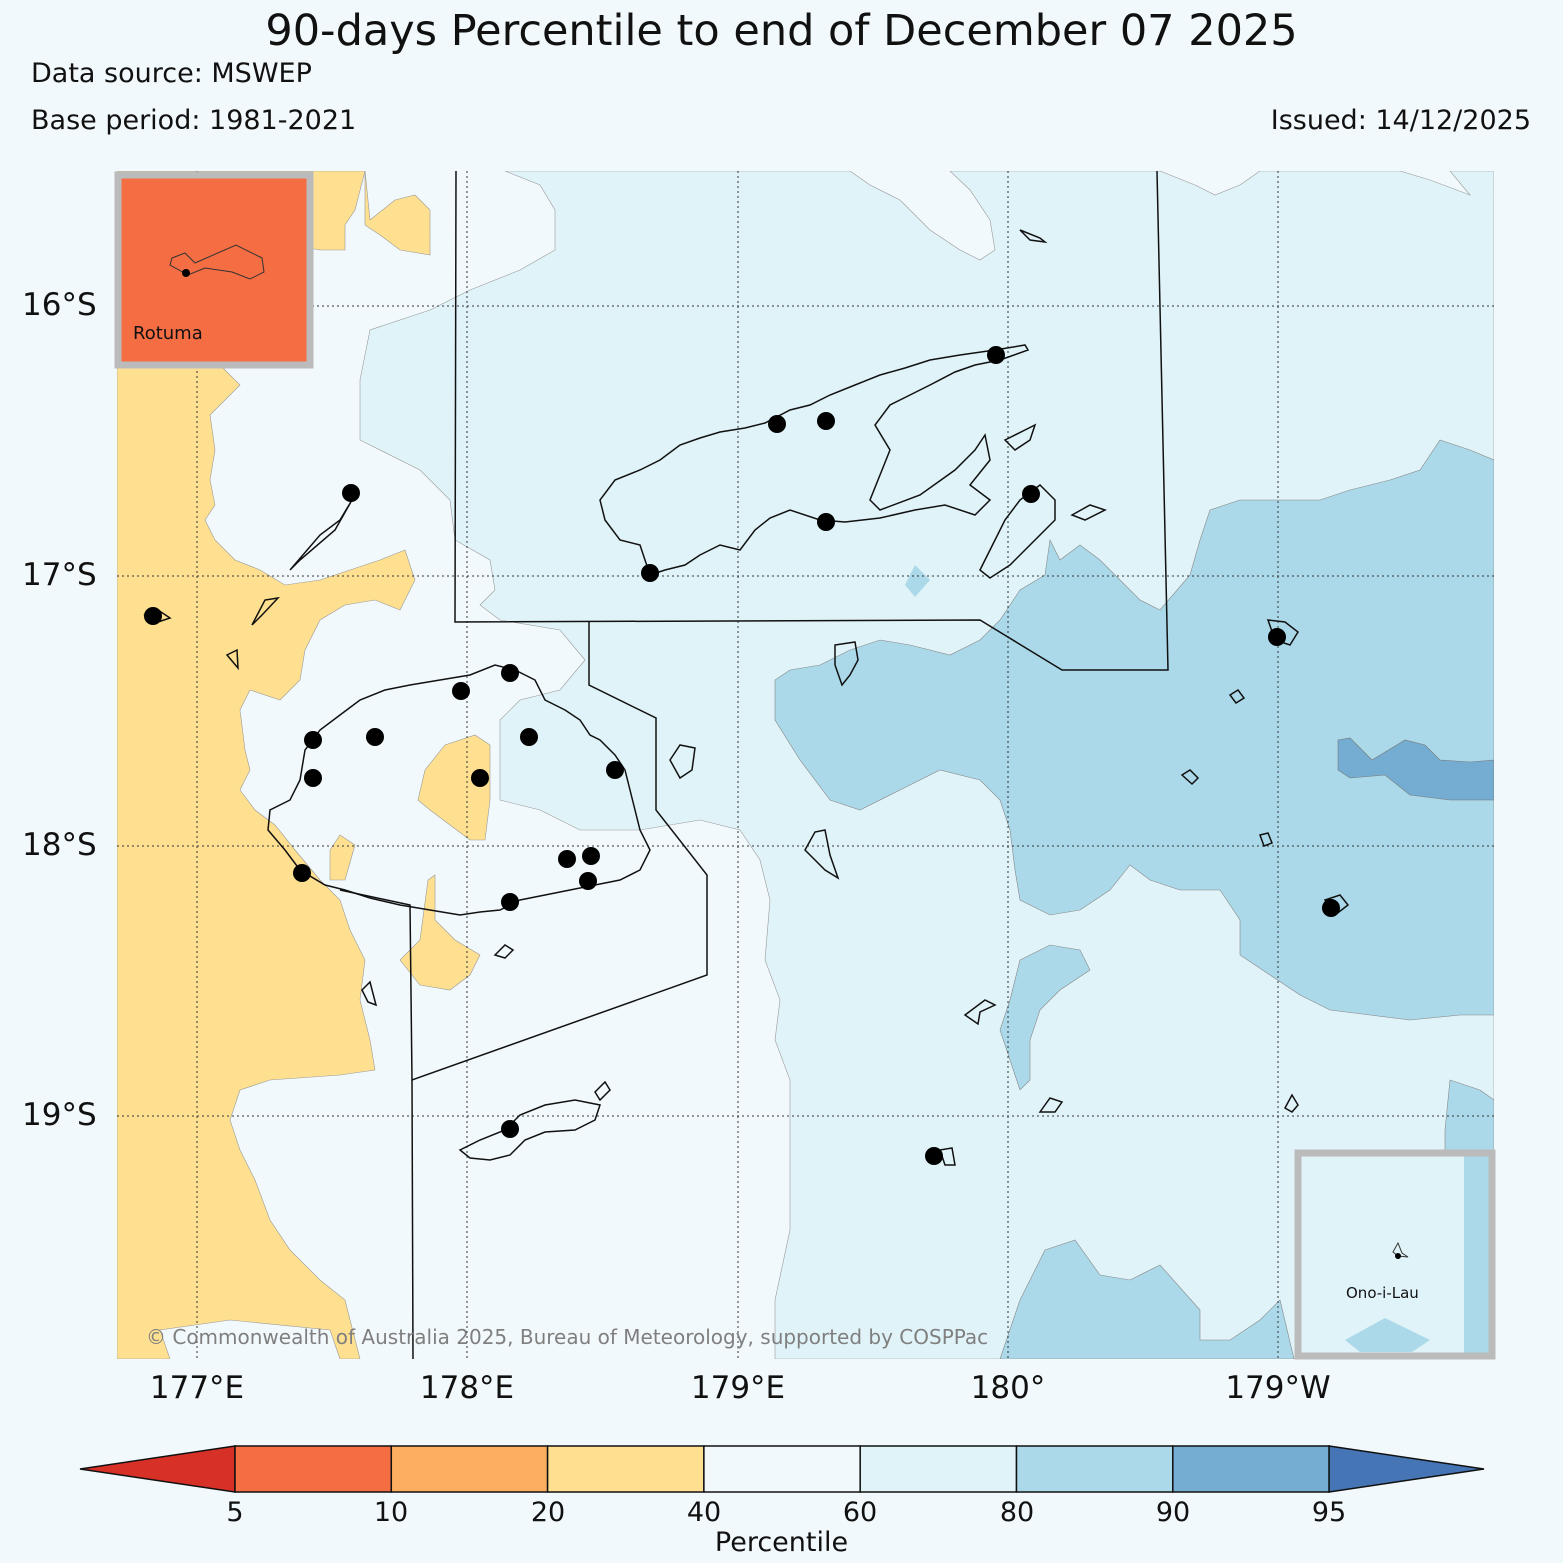 The height and width of the screenshot is (1563, 1563). What do you see at coordinates (59, 845) in the screenshot?
I see `lat-label-18s: 18°S` at bounding box center [59, 845].